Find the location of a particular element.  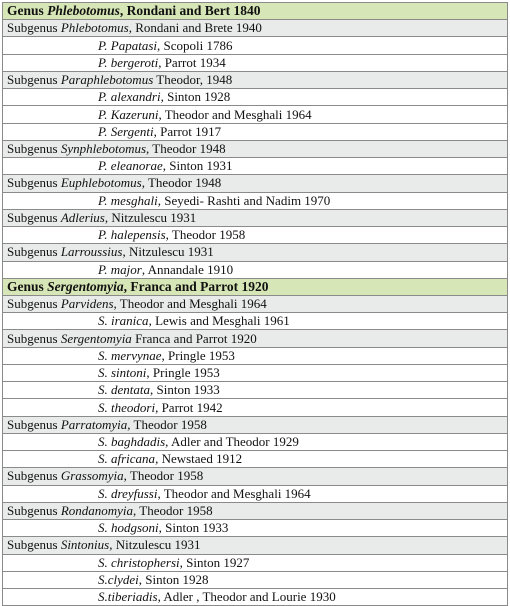

authority-text: , Adler and Theodor 1929 is located at coordinates (232, 441).